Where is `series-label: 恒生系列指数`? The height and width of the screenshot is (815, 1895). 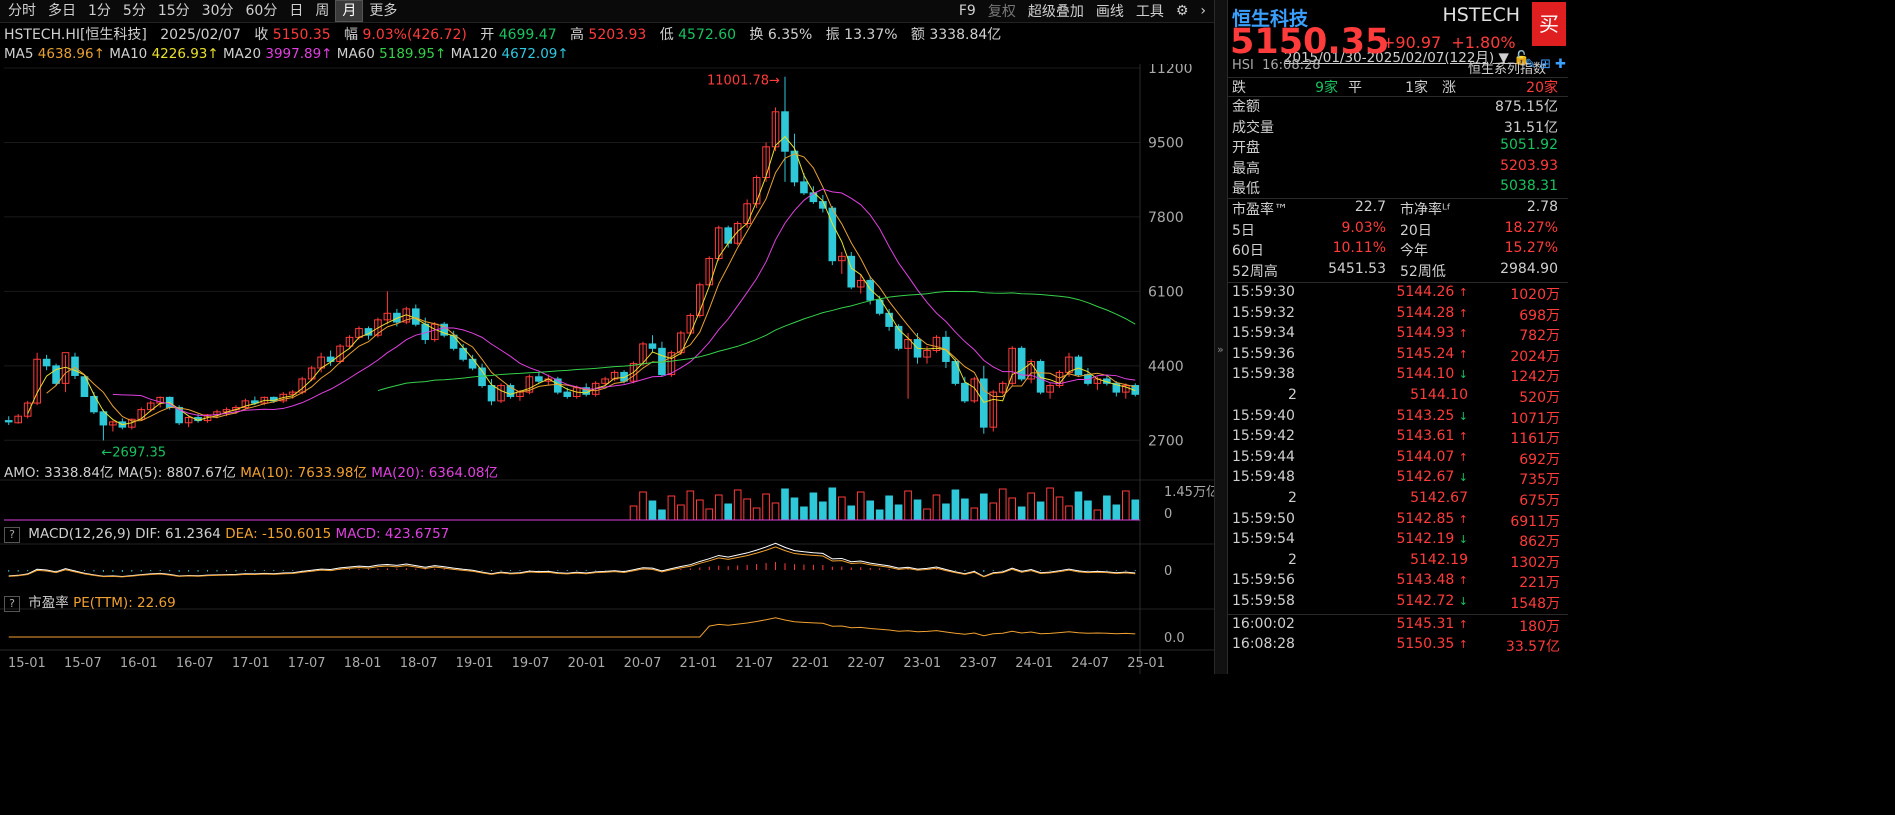 series-label: 恒生系列指数 is located at coordinates (1506, 69).